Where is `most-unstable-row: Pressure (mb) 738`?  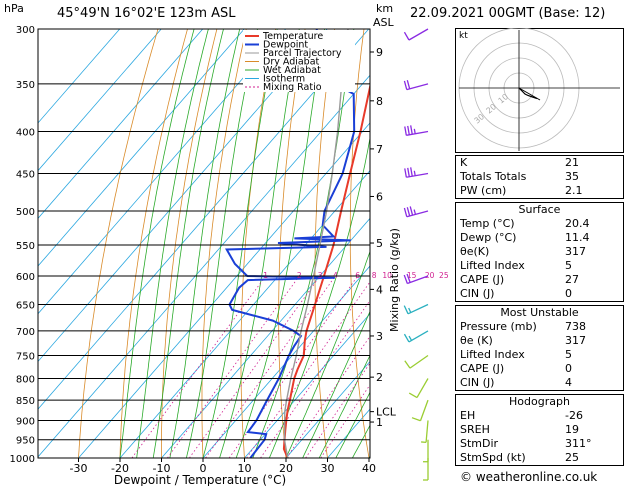 most-unstable-row: Pressure (mb) 738 is located at coordinates (539, 327).